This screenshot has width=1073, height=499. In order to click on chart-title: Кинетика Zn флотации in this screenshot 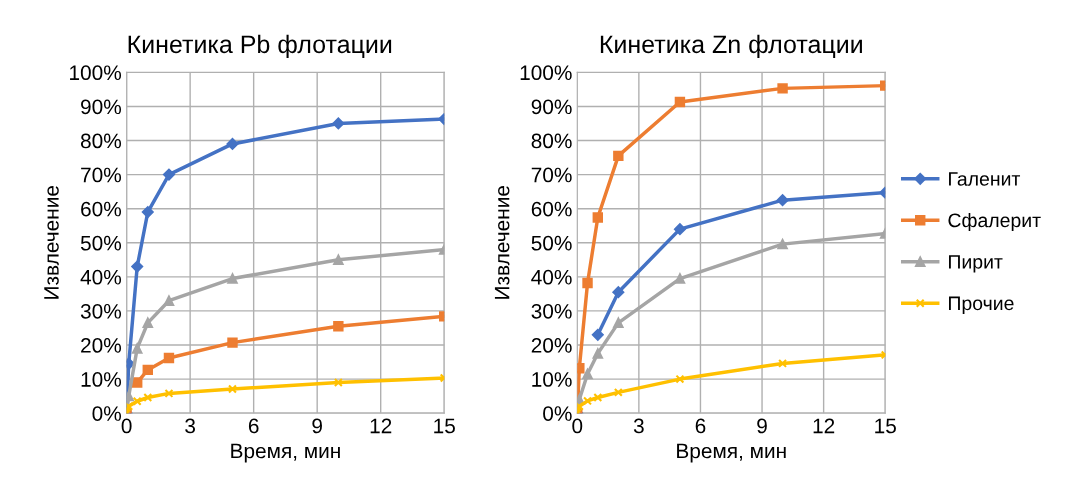, I will do `click(731, 46)`.